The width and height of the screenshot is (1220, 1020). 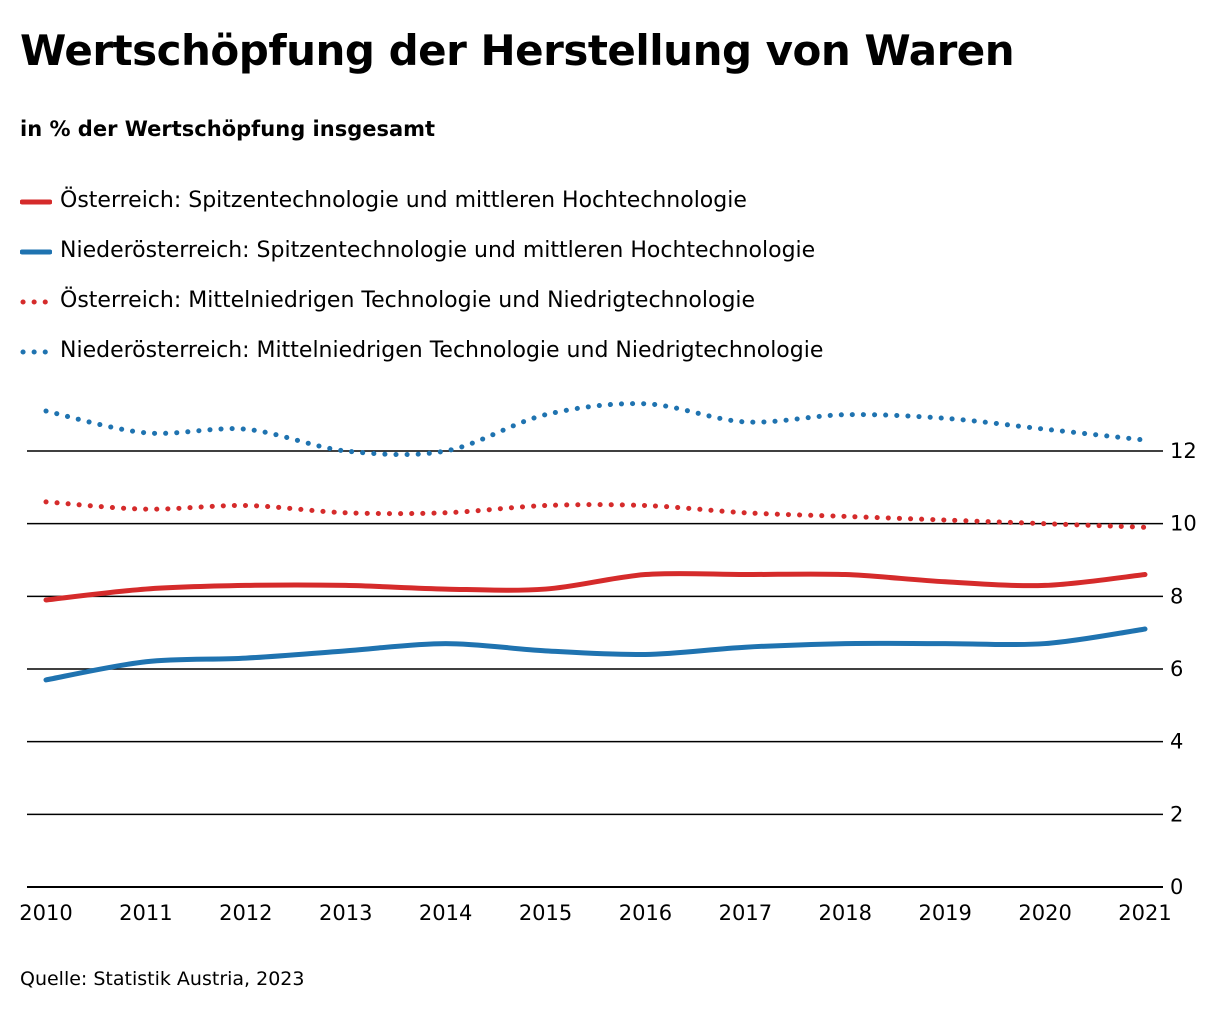 I want to click on x-tick-label: 2012, so click(x=245, y=913).